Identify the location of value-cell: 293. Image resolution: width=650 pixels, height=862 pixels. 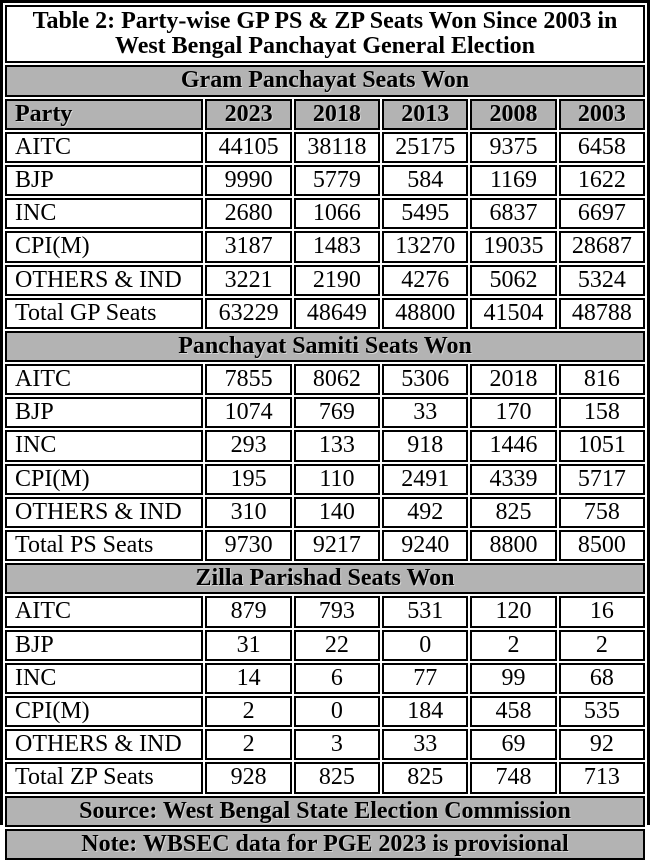
(248, 446).